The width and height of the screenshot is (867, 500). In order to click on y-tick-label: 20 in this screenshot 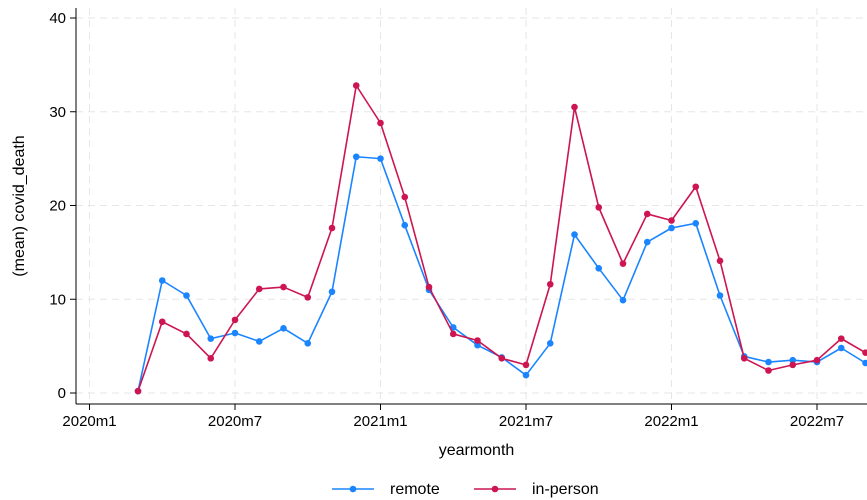, I will do `click(57, 206)`.